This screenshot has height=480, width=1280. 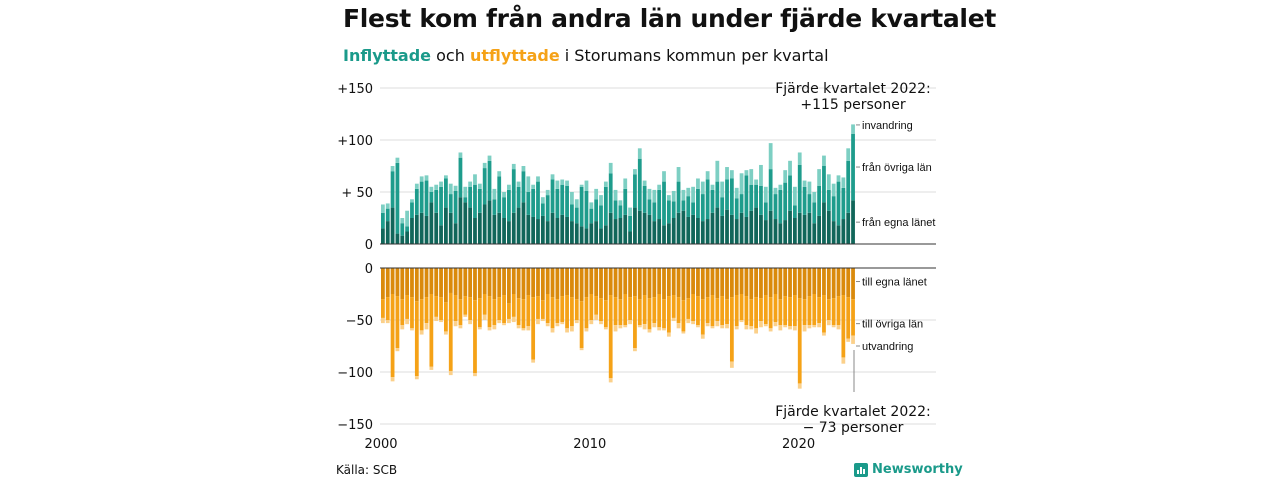 What do you see at coordinates (450, 55) in the screenshot?
I see `subtitle-och: och` at bounding box center [450, 55].